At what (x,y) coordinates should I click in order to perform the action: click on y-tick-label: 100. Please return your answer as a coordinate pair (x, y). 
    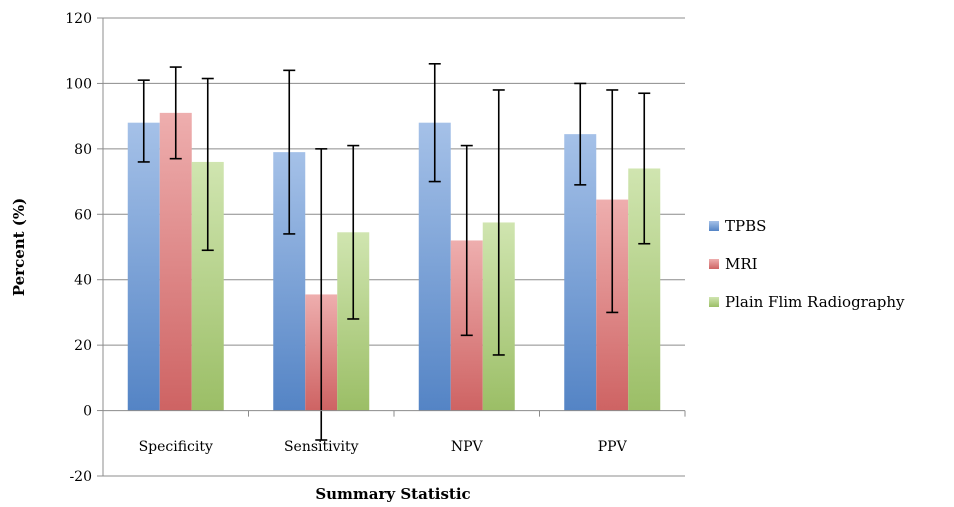
    Looking at the image, I should click on (78, 84).